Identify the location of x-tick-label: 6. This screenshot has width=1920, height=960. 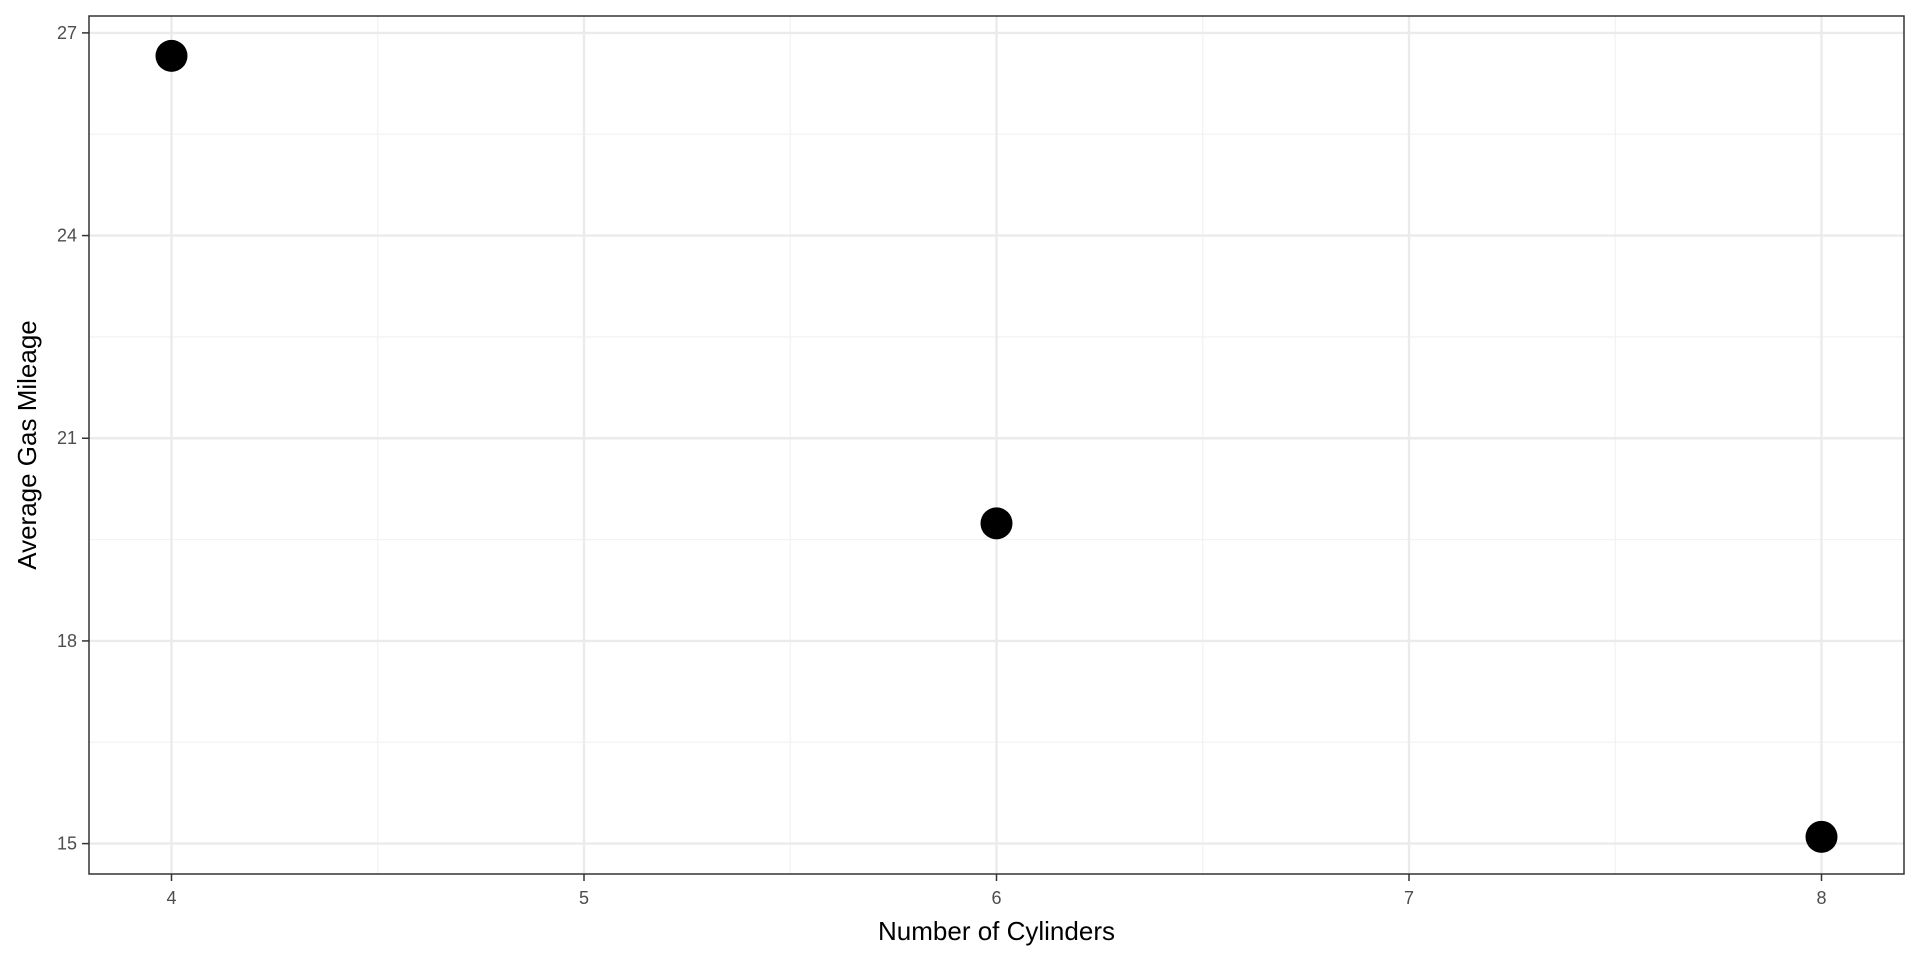
(996, 898).